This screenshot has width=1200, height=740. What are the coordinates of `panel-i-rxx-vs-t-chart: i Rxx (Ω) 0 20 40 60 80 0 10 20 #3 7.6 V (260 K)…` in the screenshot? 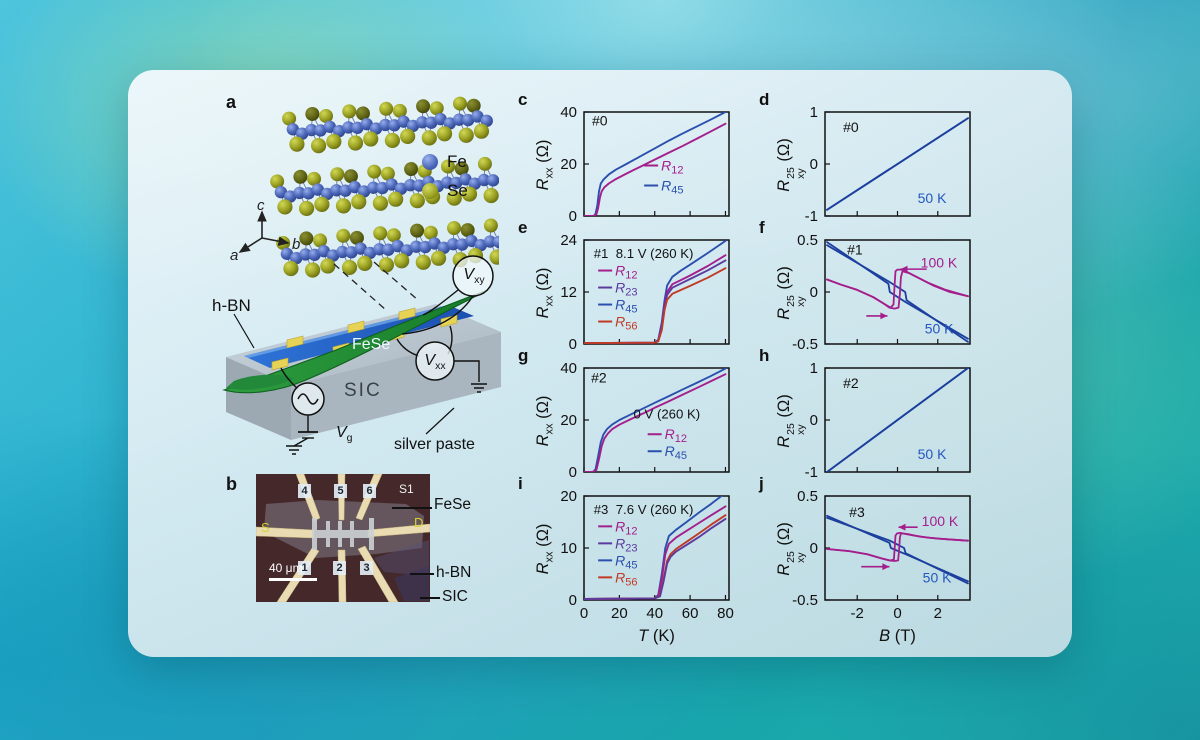 It's located at (630, 564).